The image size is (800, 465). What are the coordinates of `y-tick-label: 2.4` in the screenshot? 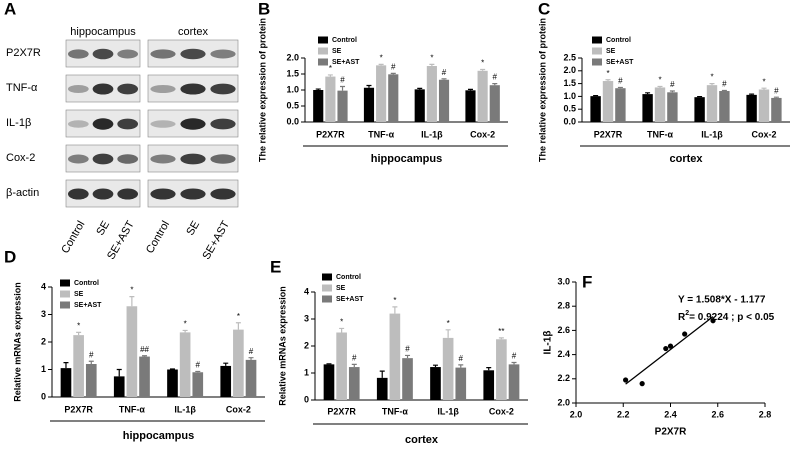 It's located at (563, 354).